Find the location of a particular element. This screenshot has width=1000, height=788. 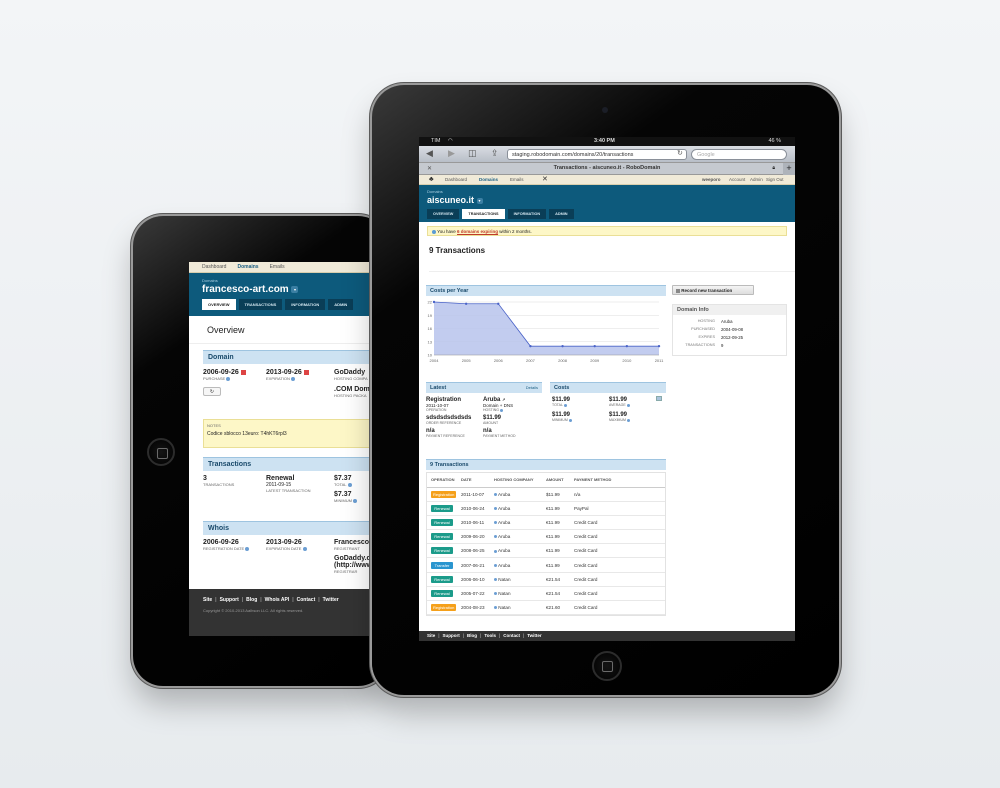

row-date: 2009-06-20 is located at coordinates (477, 537).